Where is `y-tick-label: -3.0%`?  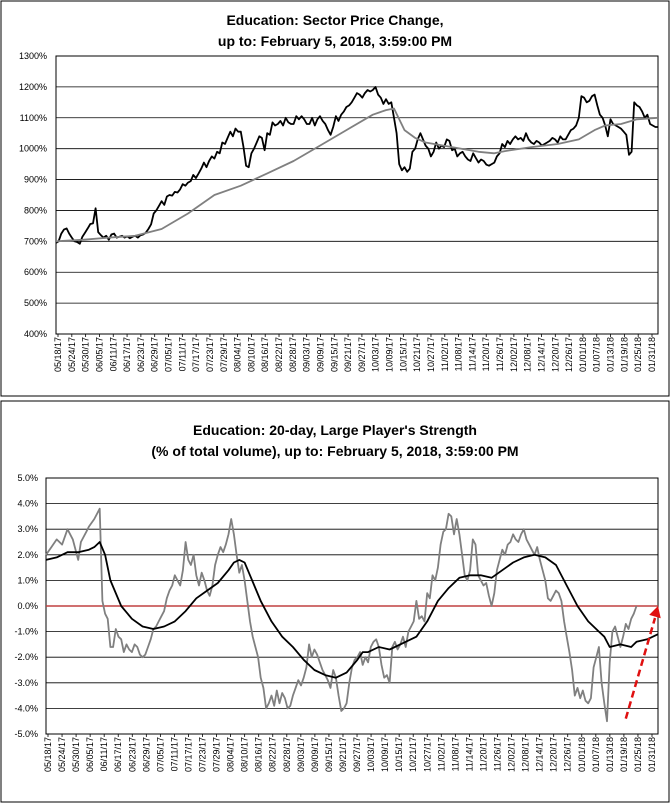
y-tick-label: -3.0% is located at coordinates (26, 683).